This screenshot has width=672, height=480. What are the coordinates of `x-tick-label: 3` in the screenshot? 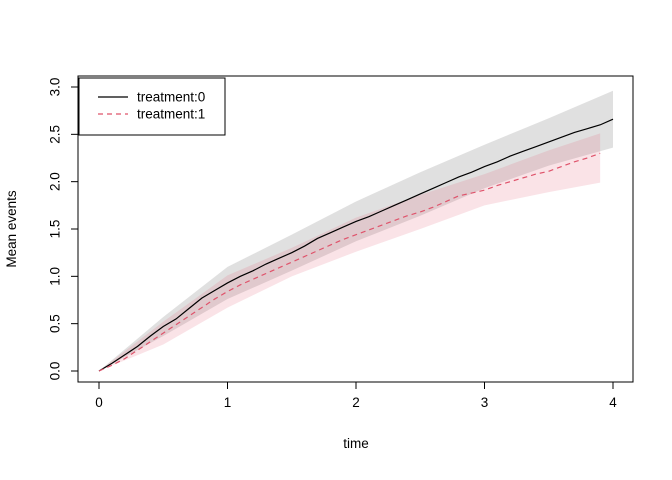 It's located at (485, 402).